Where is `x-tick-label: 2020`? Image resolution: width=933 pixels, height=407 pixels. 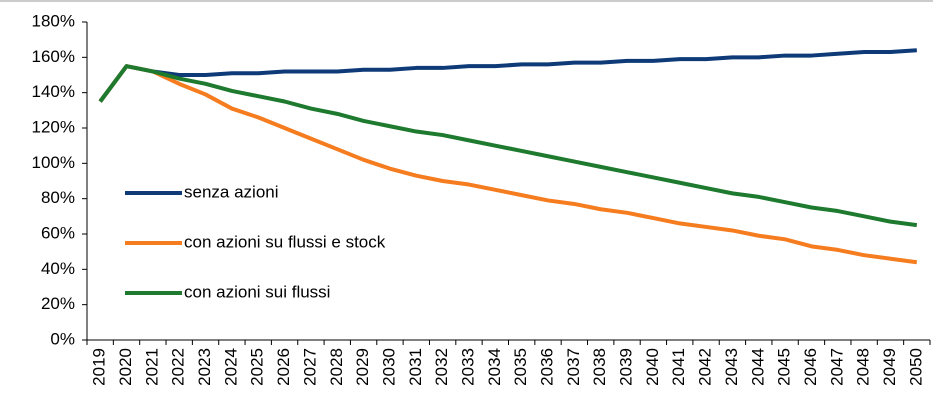
x-tick-label: 2020 is located at coordinates (125, 367).